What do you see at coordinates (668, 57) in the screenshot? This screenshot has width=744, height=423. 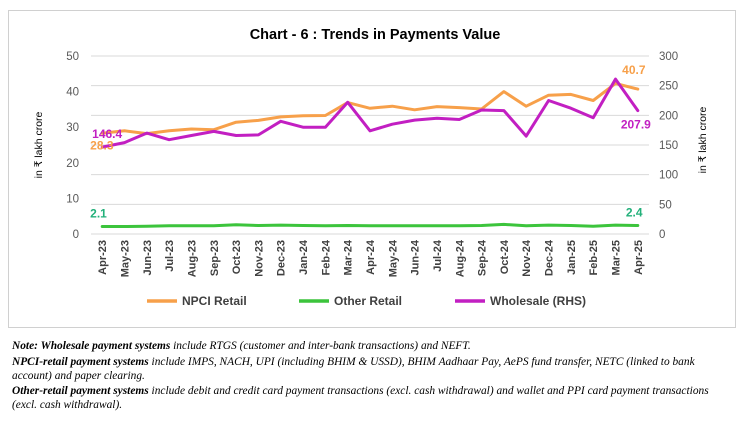 I see `right-tick-label: 300` at bounding box center [668, 57].